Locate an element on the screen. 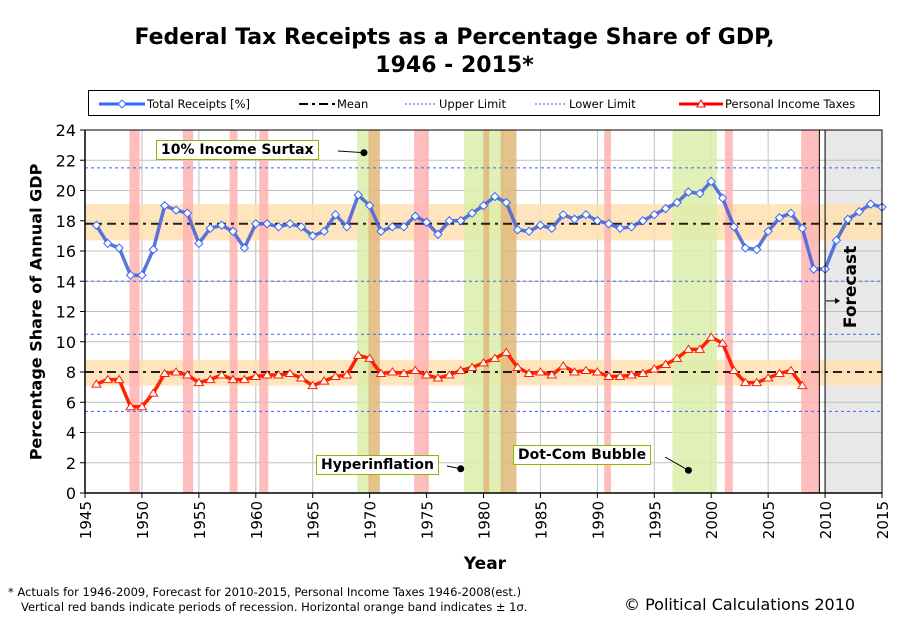  annotation-hyperinflation: Hyperinflation is located at coordinates (377, 465).